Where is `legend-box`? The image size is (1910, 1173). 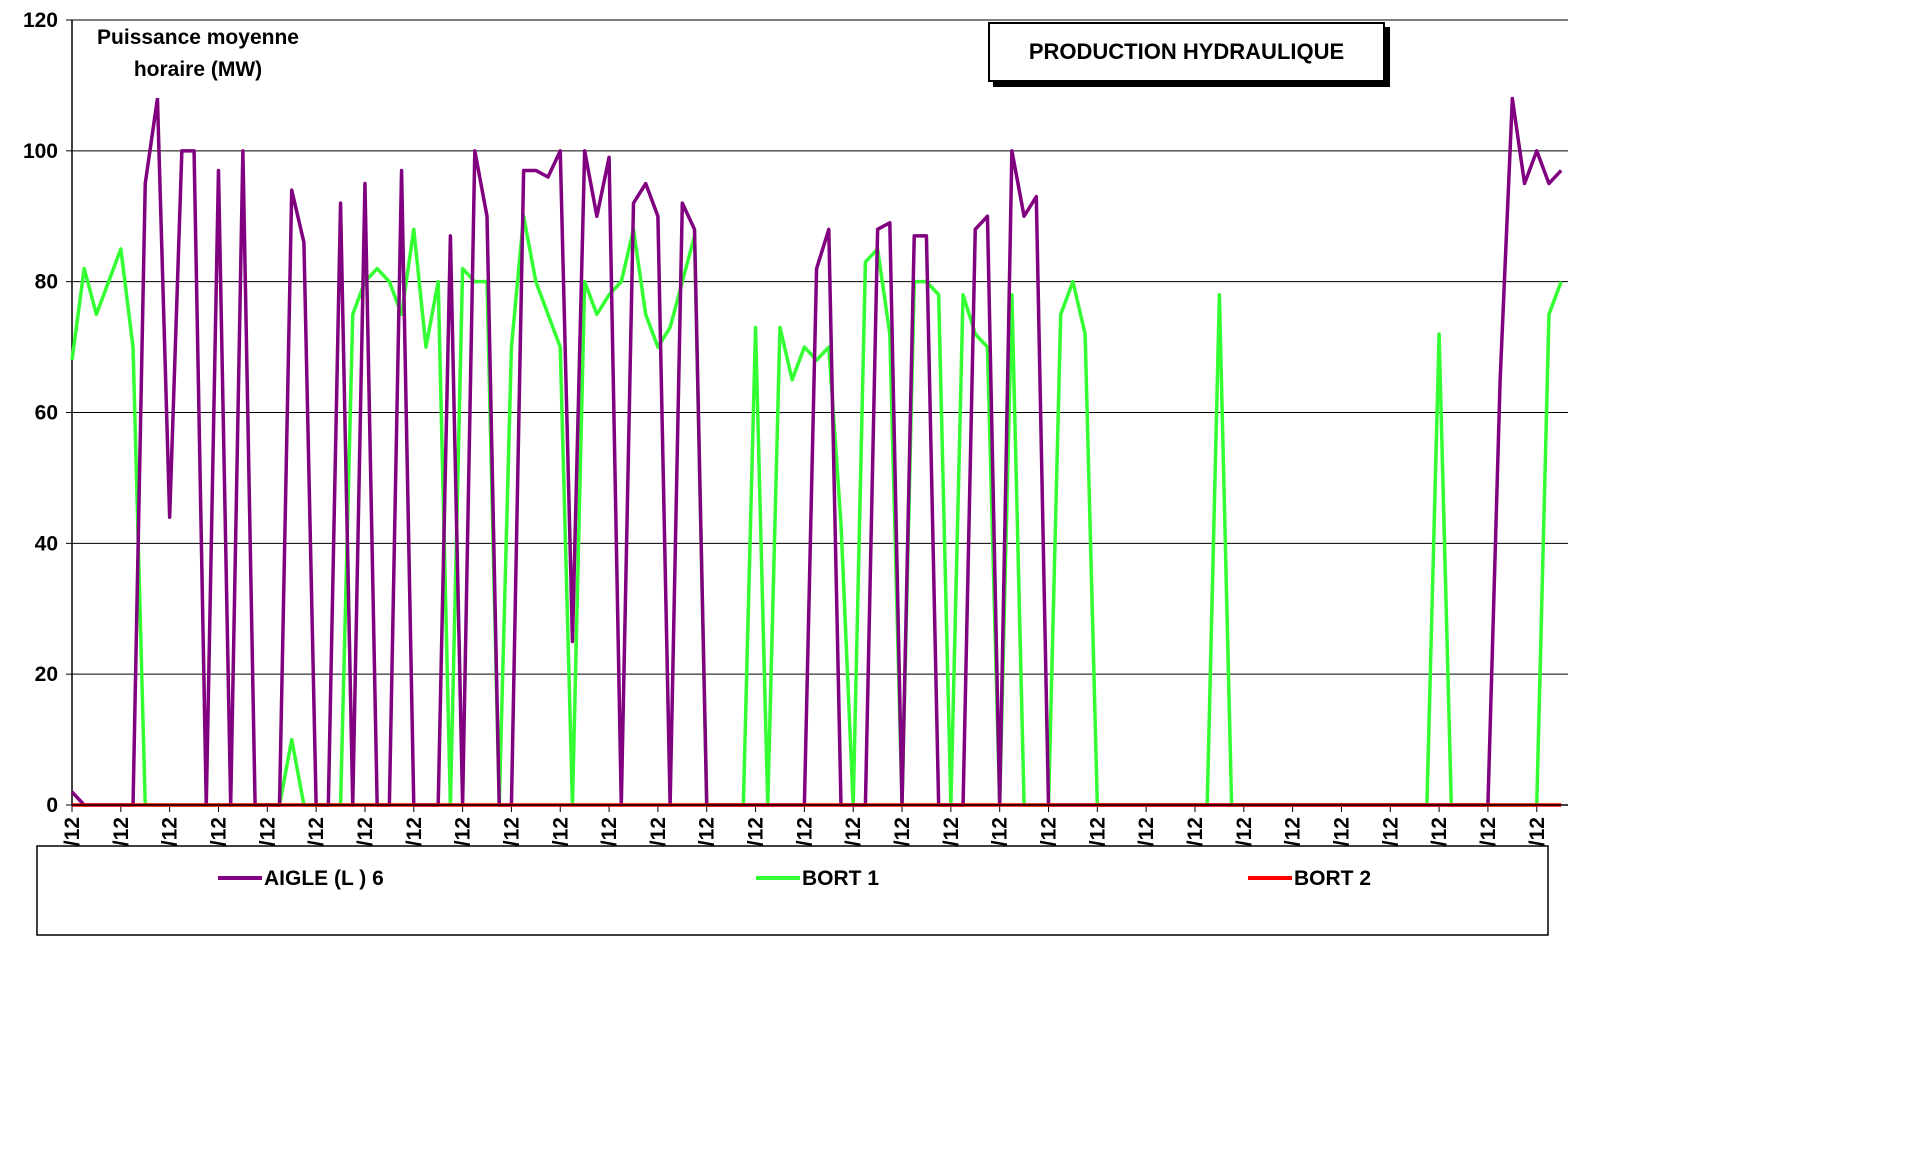
legend-box is located at coordinates (792, 890).